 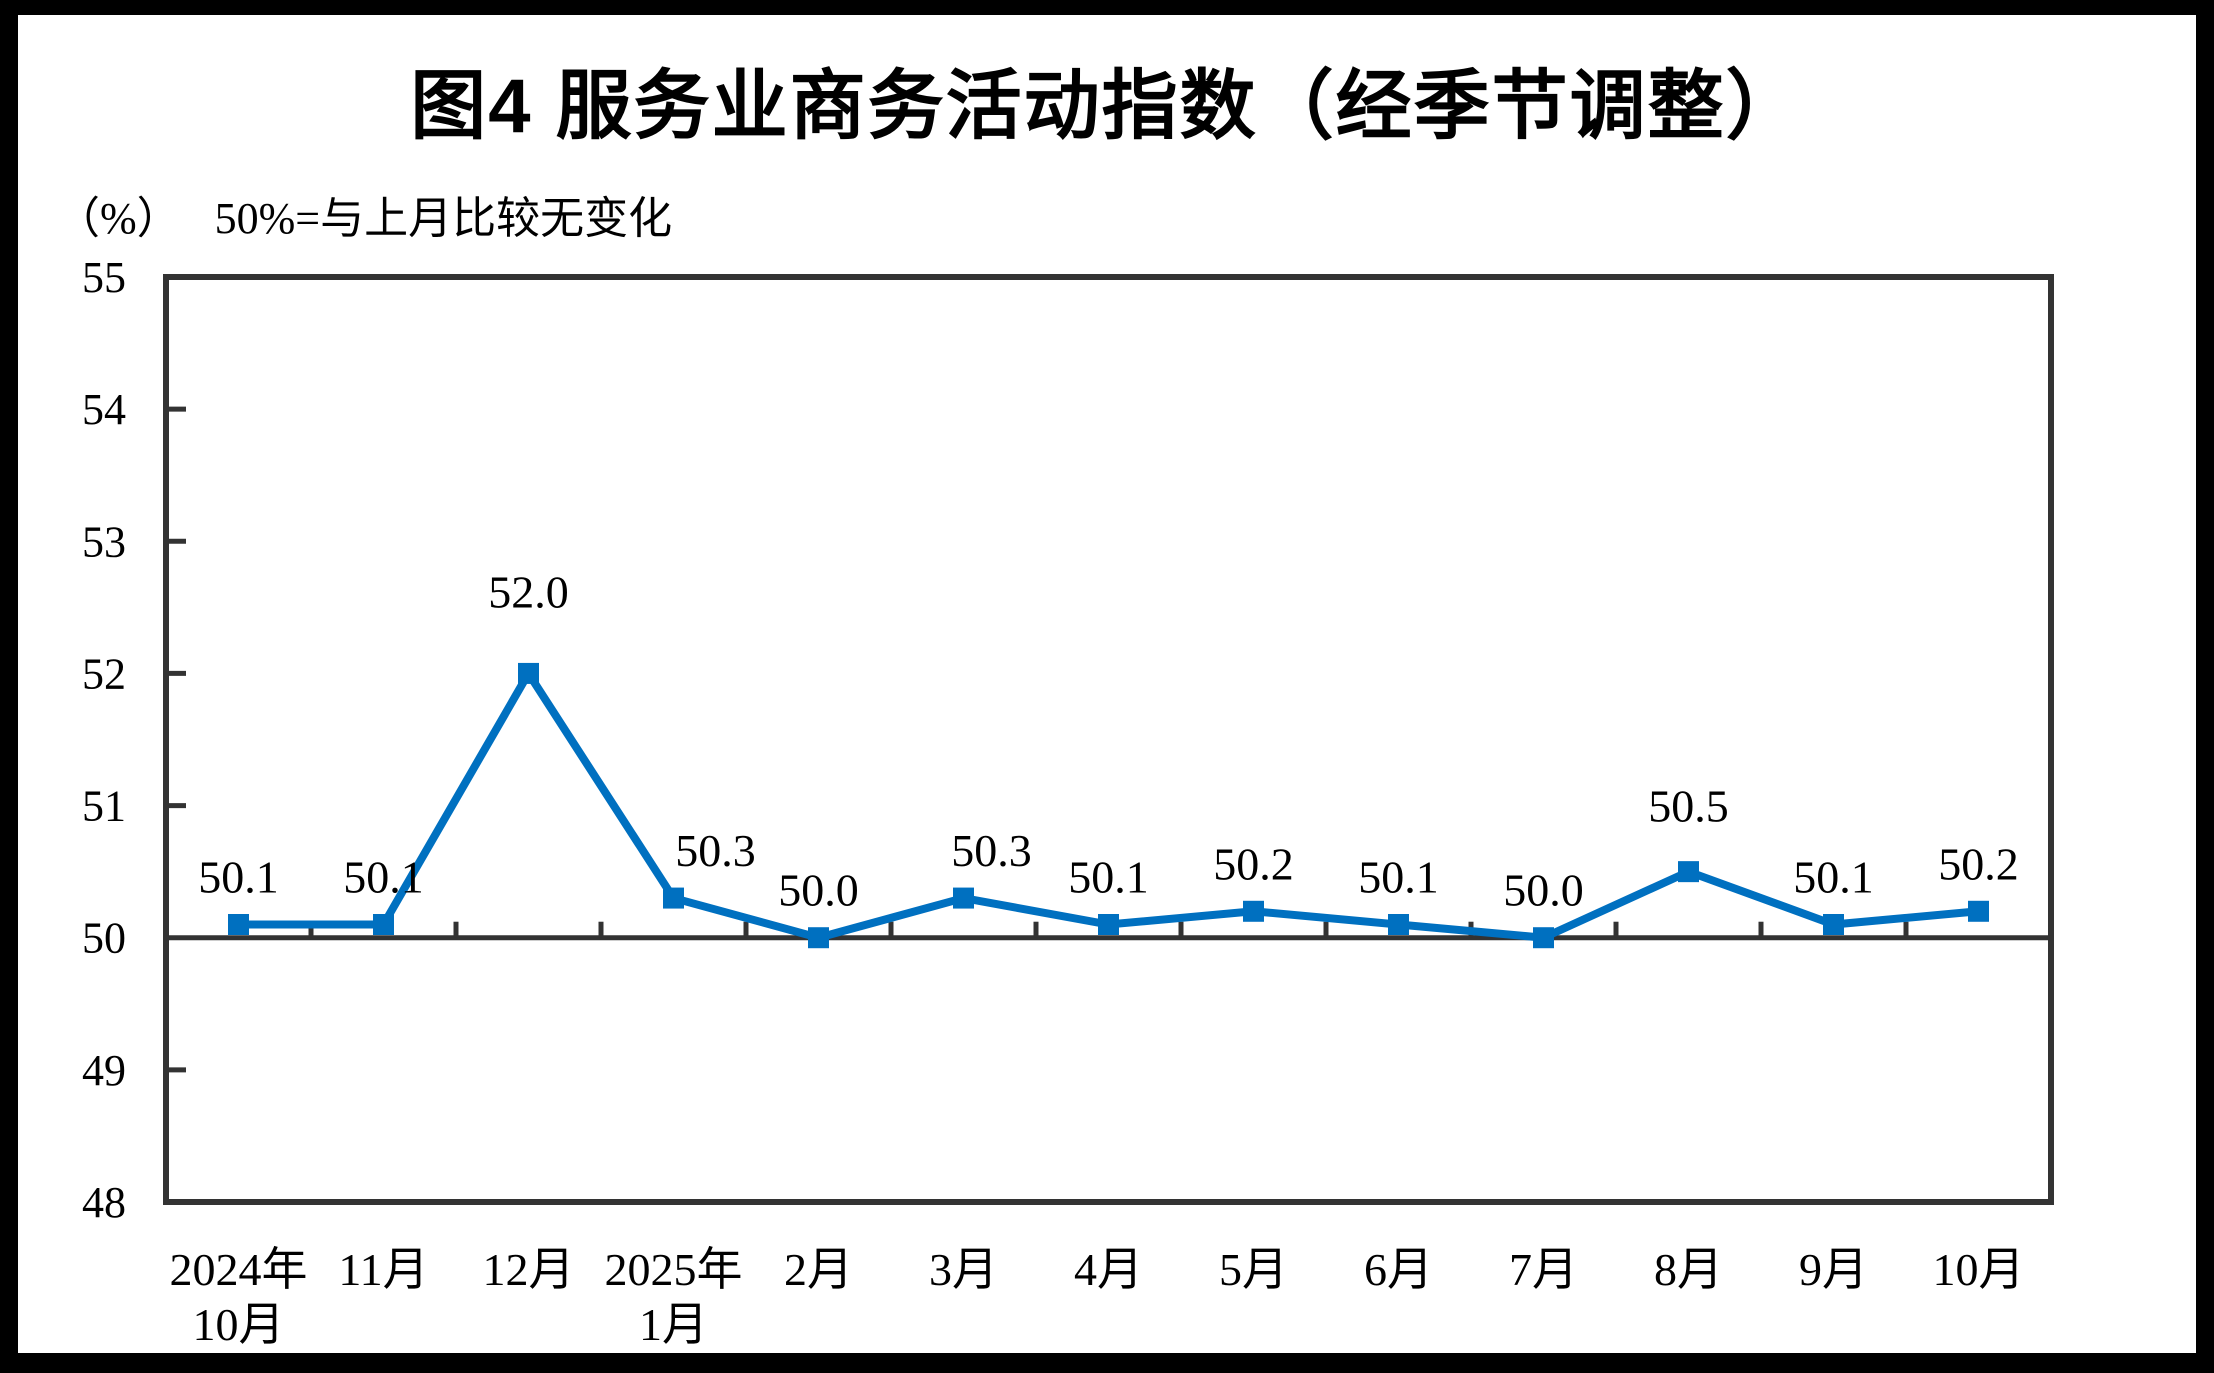 What do you see at coordinates (1398, 1269) in the screenshot?
I see `x-axis-category-label: 6月` at bounding box center [1398, 1269].